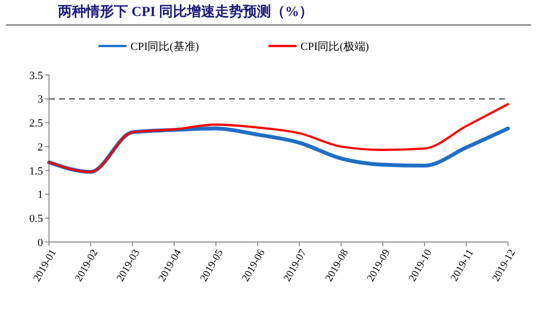 The image size is (537, 317). Describe the element at coordinates (40, 195) in the screenshot. I see `y-tick-label: 1` at that location.